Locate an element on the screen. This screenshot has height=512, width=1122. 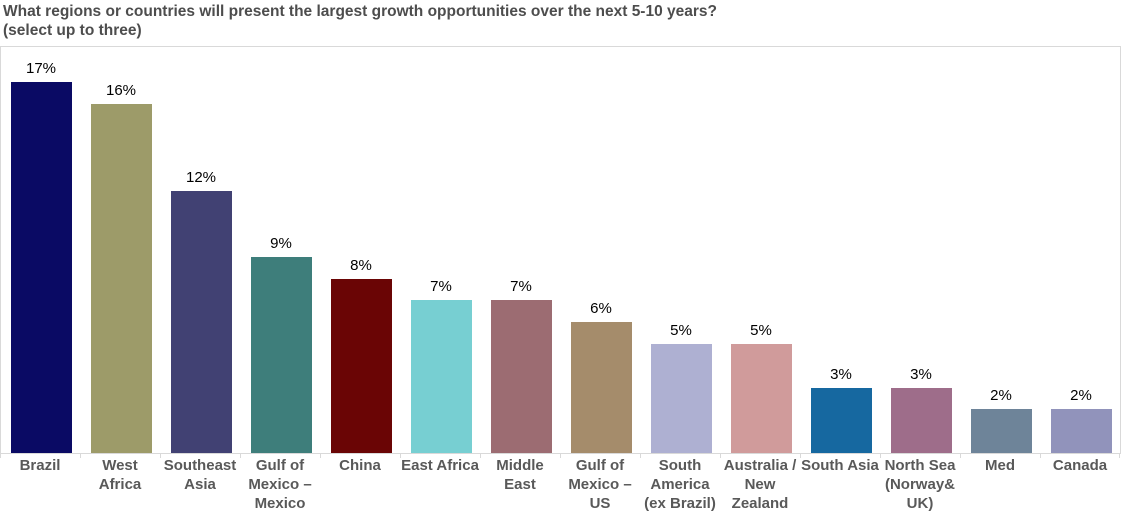
chart-title-line2: (select up to three) is located at coordinates (72, 30).